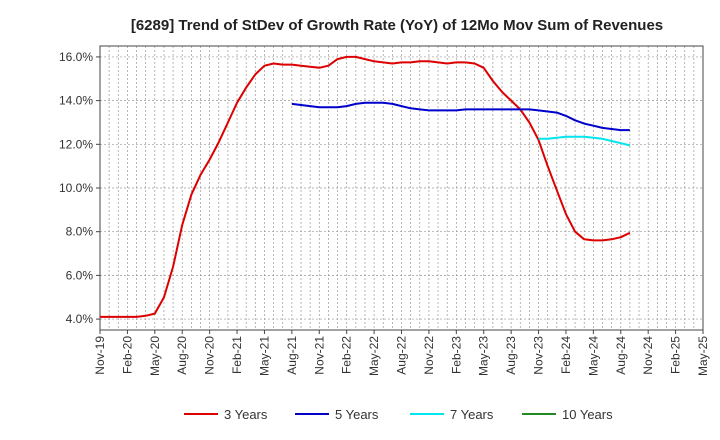 The width and height of the screenshot is (720, 440). Describe the element at coordinates (80, 319) in the screenshot. I see `y-tick-label: 4.0%` at that location.